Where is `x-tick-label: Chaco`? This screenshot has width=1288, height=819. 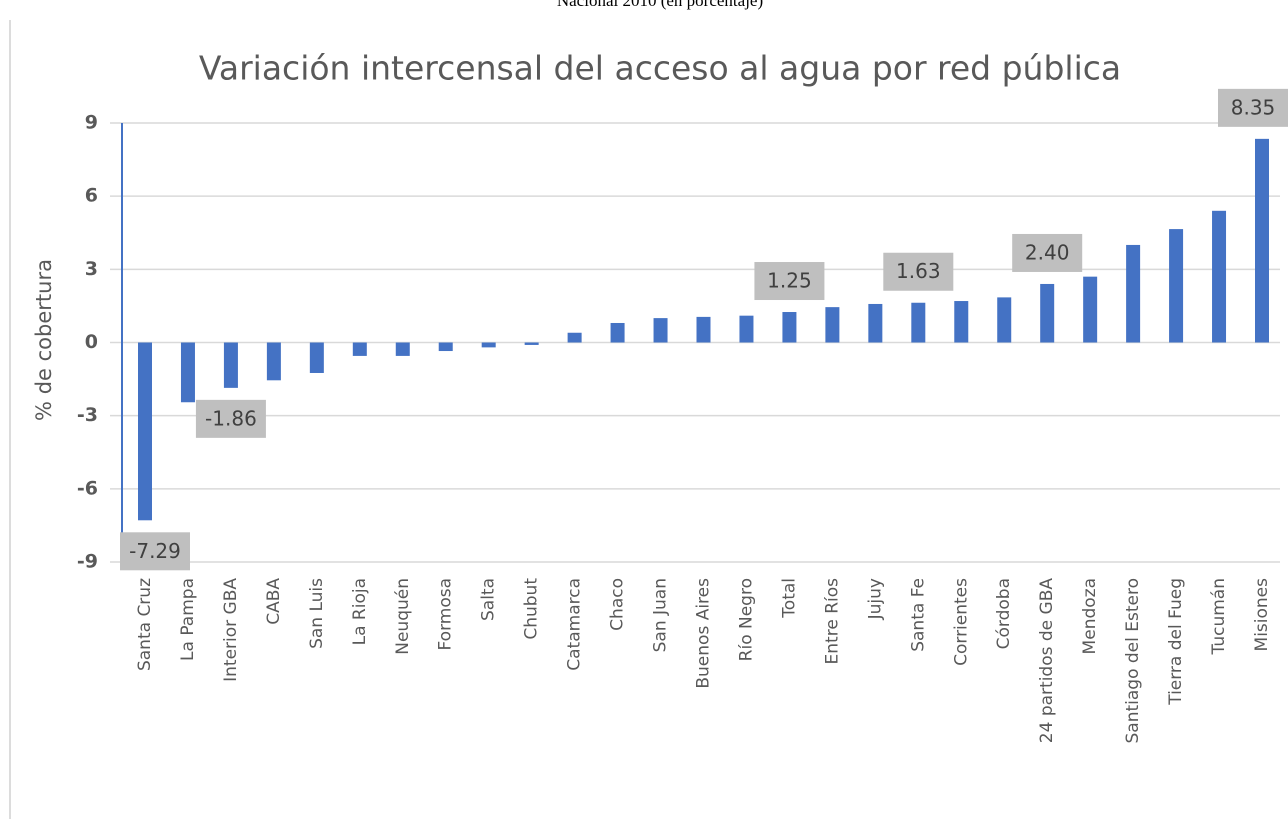 x-tick-label: Chaco is located at coordinates (618, 604).